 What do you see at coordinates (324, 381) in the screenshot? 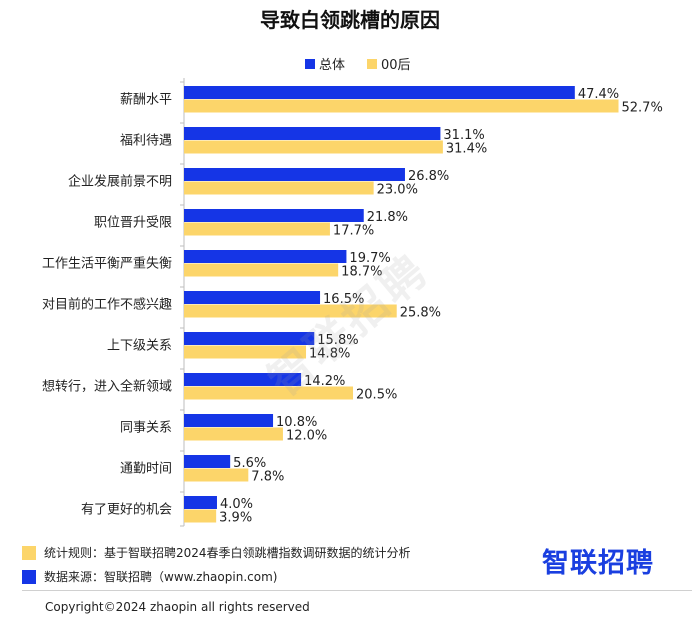
I see `value-label-total: 14.2%` at bounding box center [324, 381].